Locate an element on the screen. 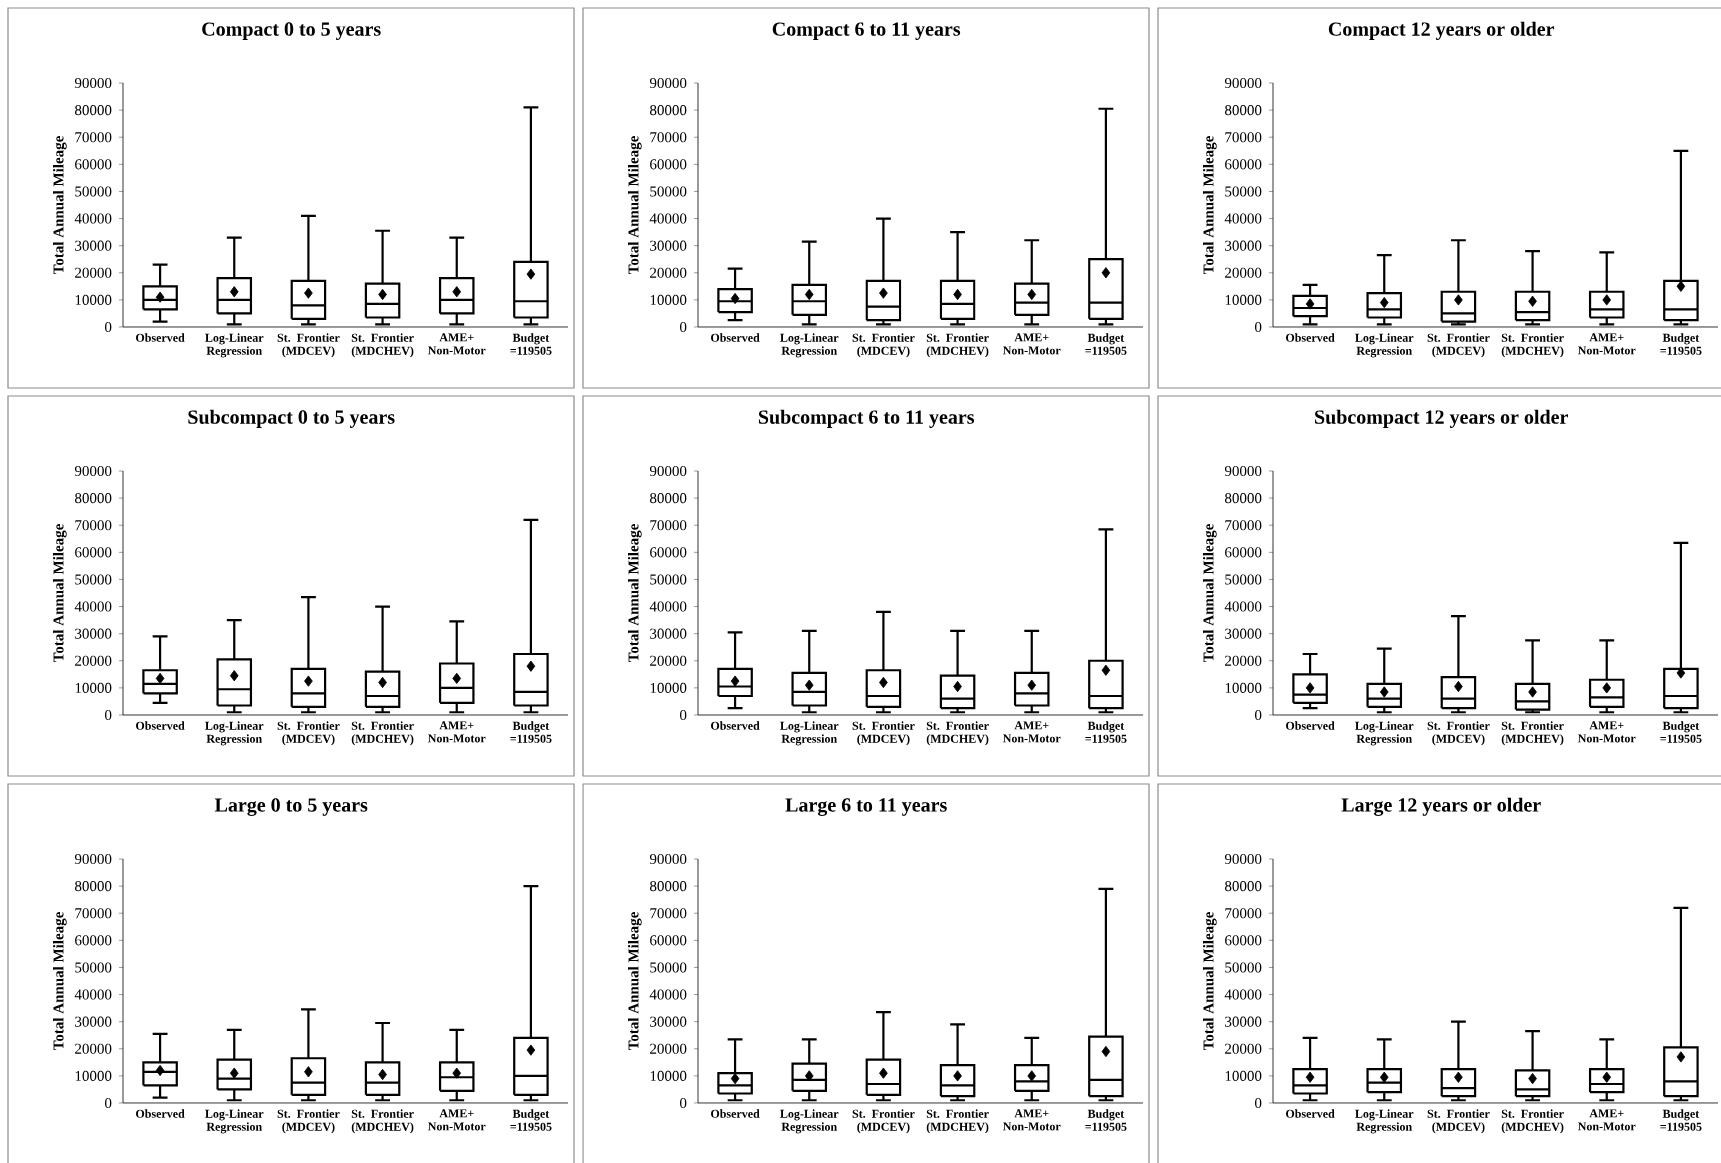 The image size is (1721, 1163). chart-title: Compact 6 to 11 years is located at coordinates (866, 31).